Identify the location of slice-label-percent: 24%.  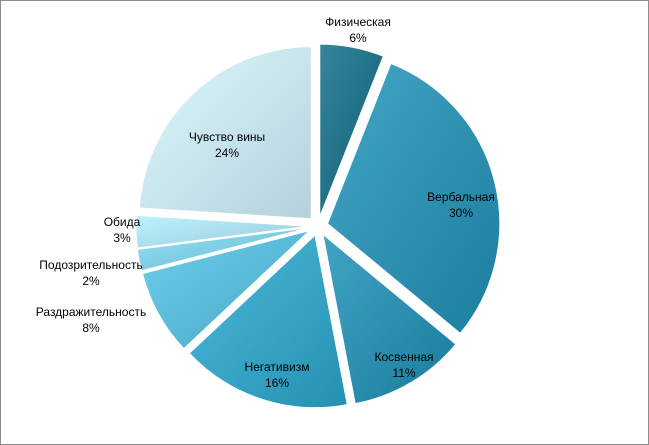
(227, 153).